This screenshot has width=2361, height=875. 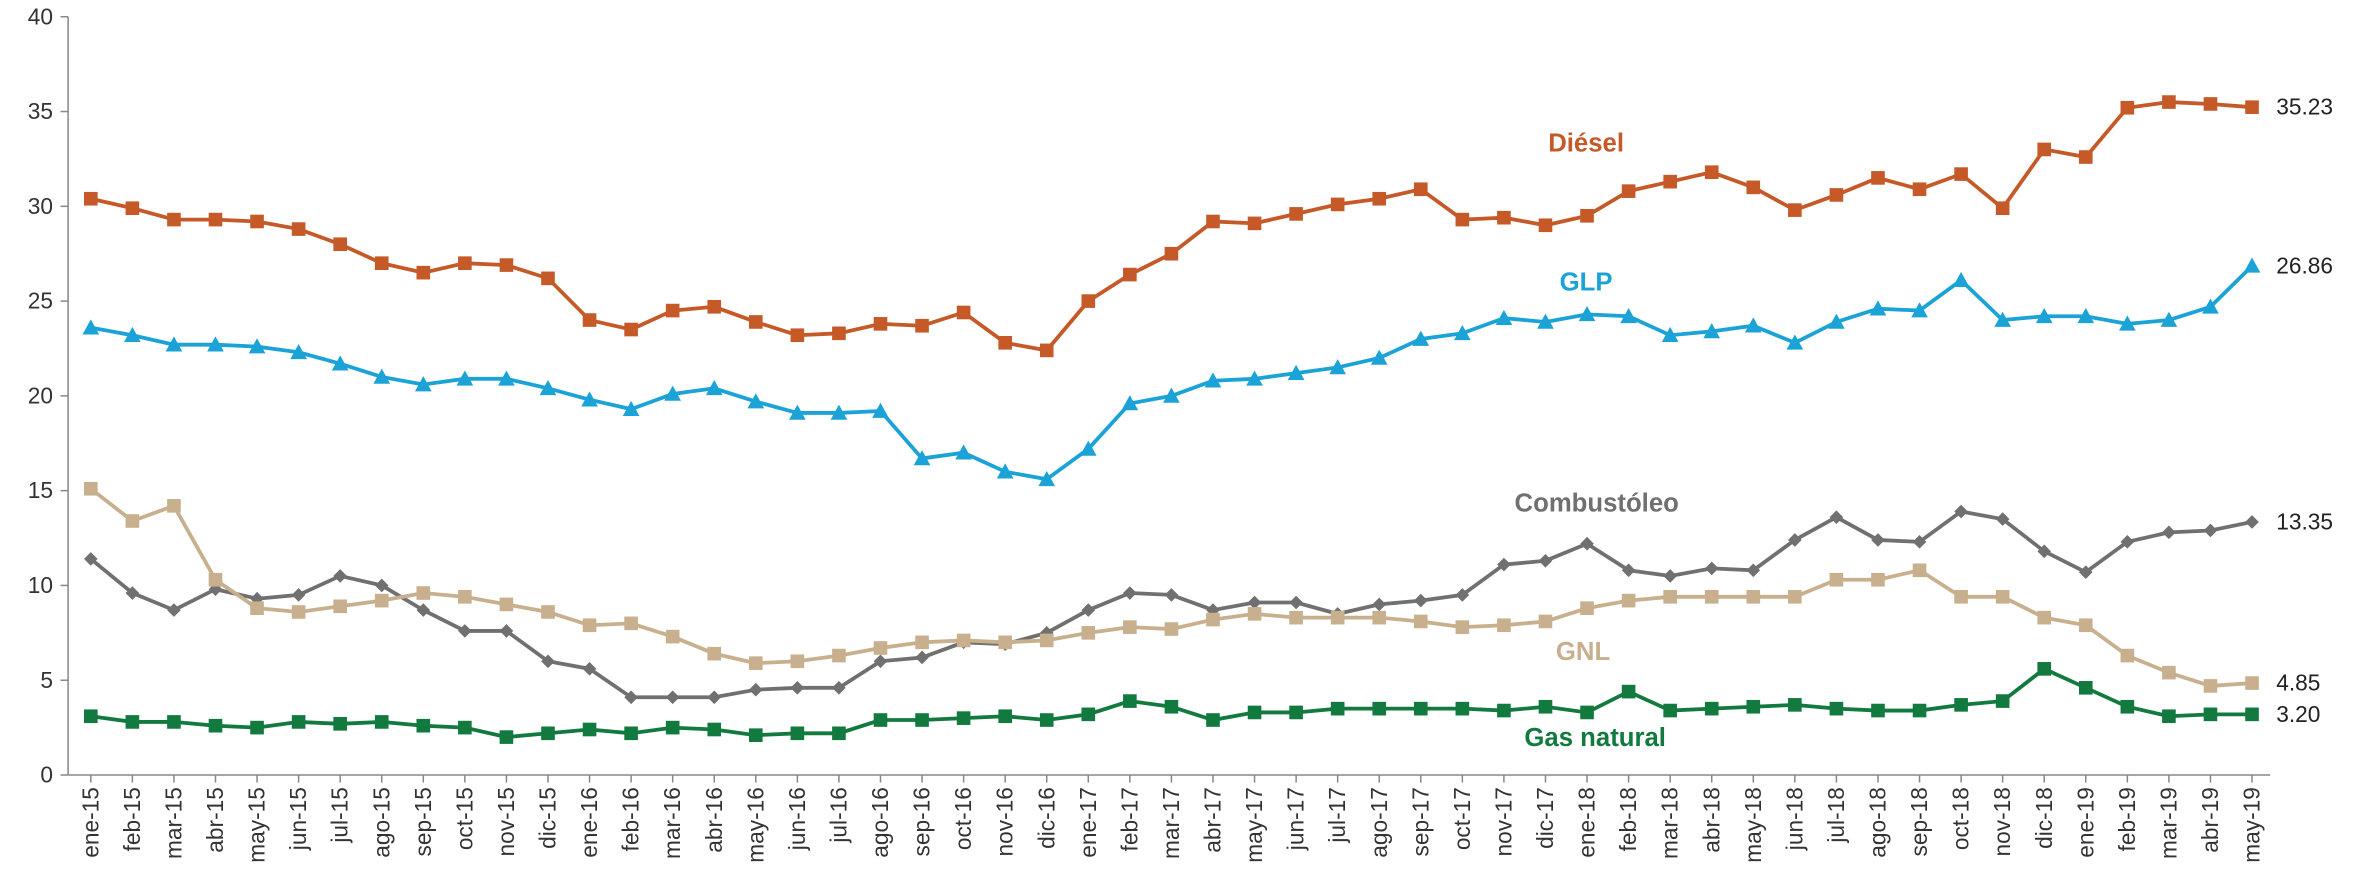 I want to click on x-tick-label: abr-19, so click(x=2210, y=820).